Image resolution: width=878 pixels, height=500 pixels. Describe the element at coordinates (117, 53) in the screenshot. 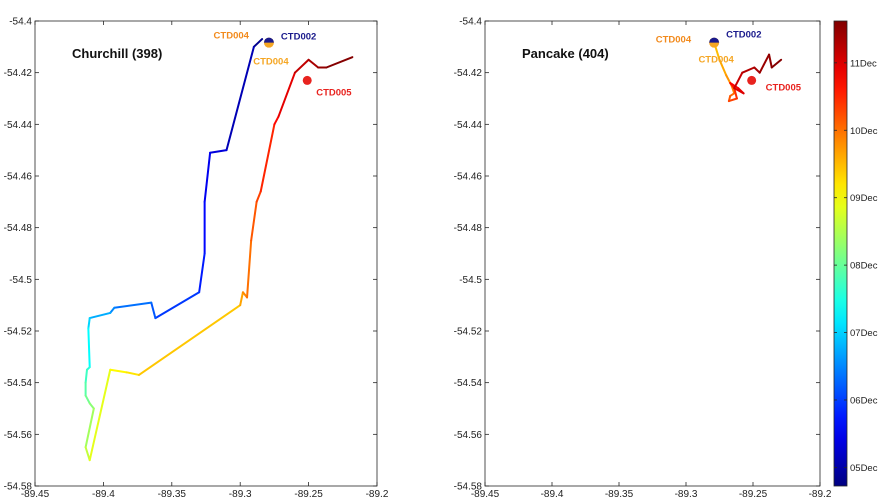

I see `panel-title: Churchill (398)` at that location.